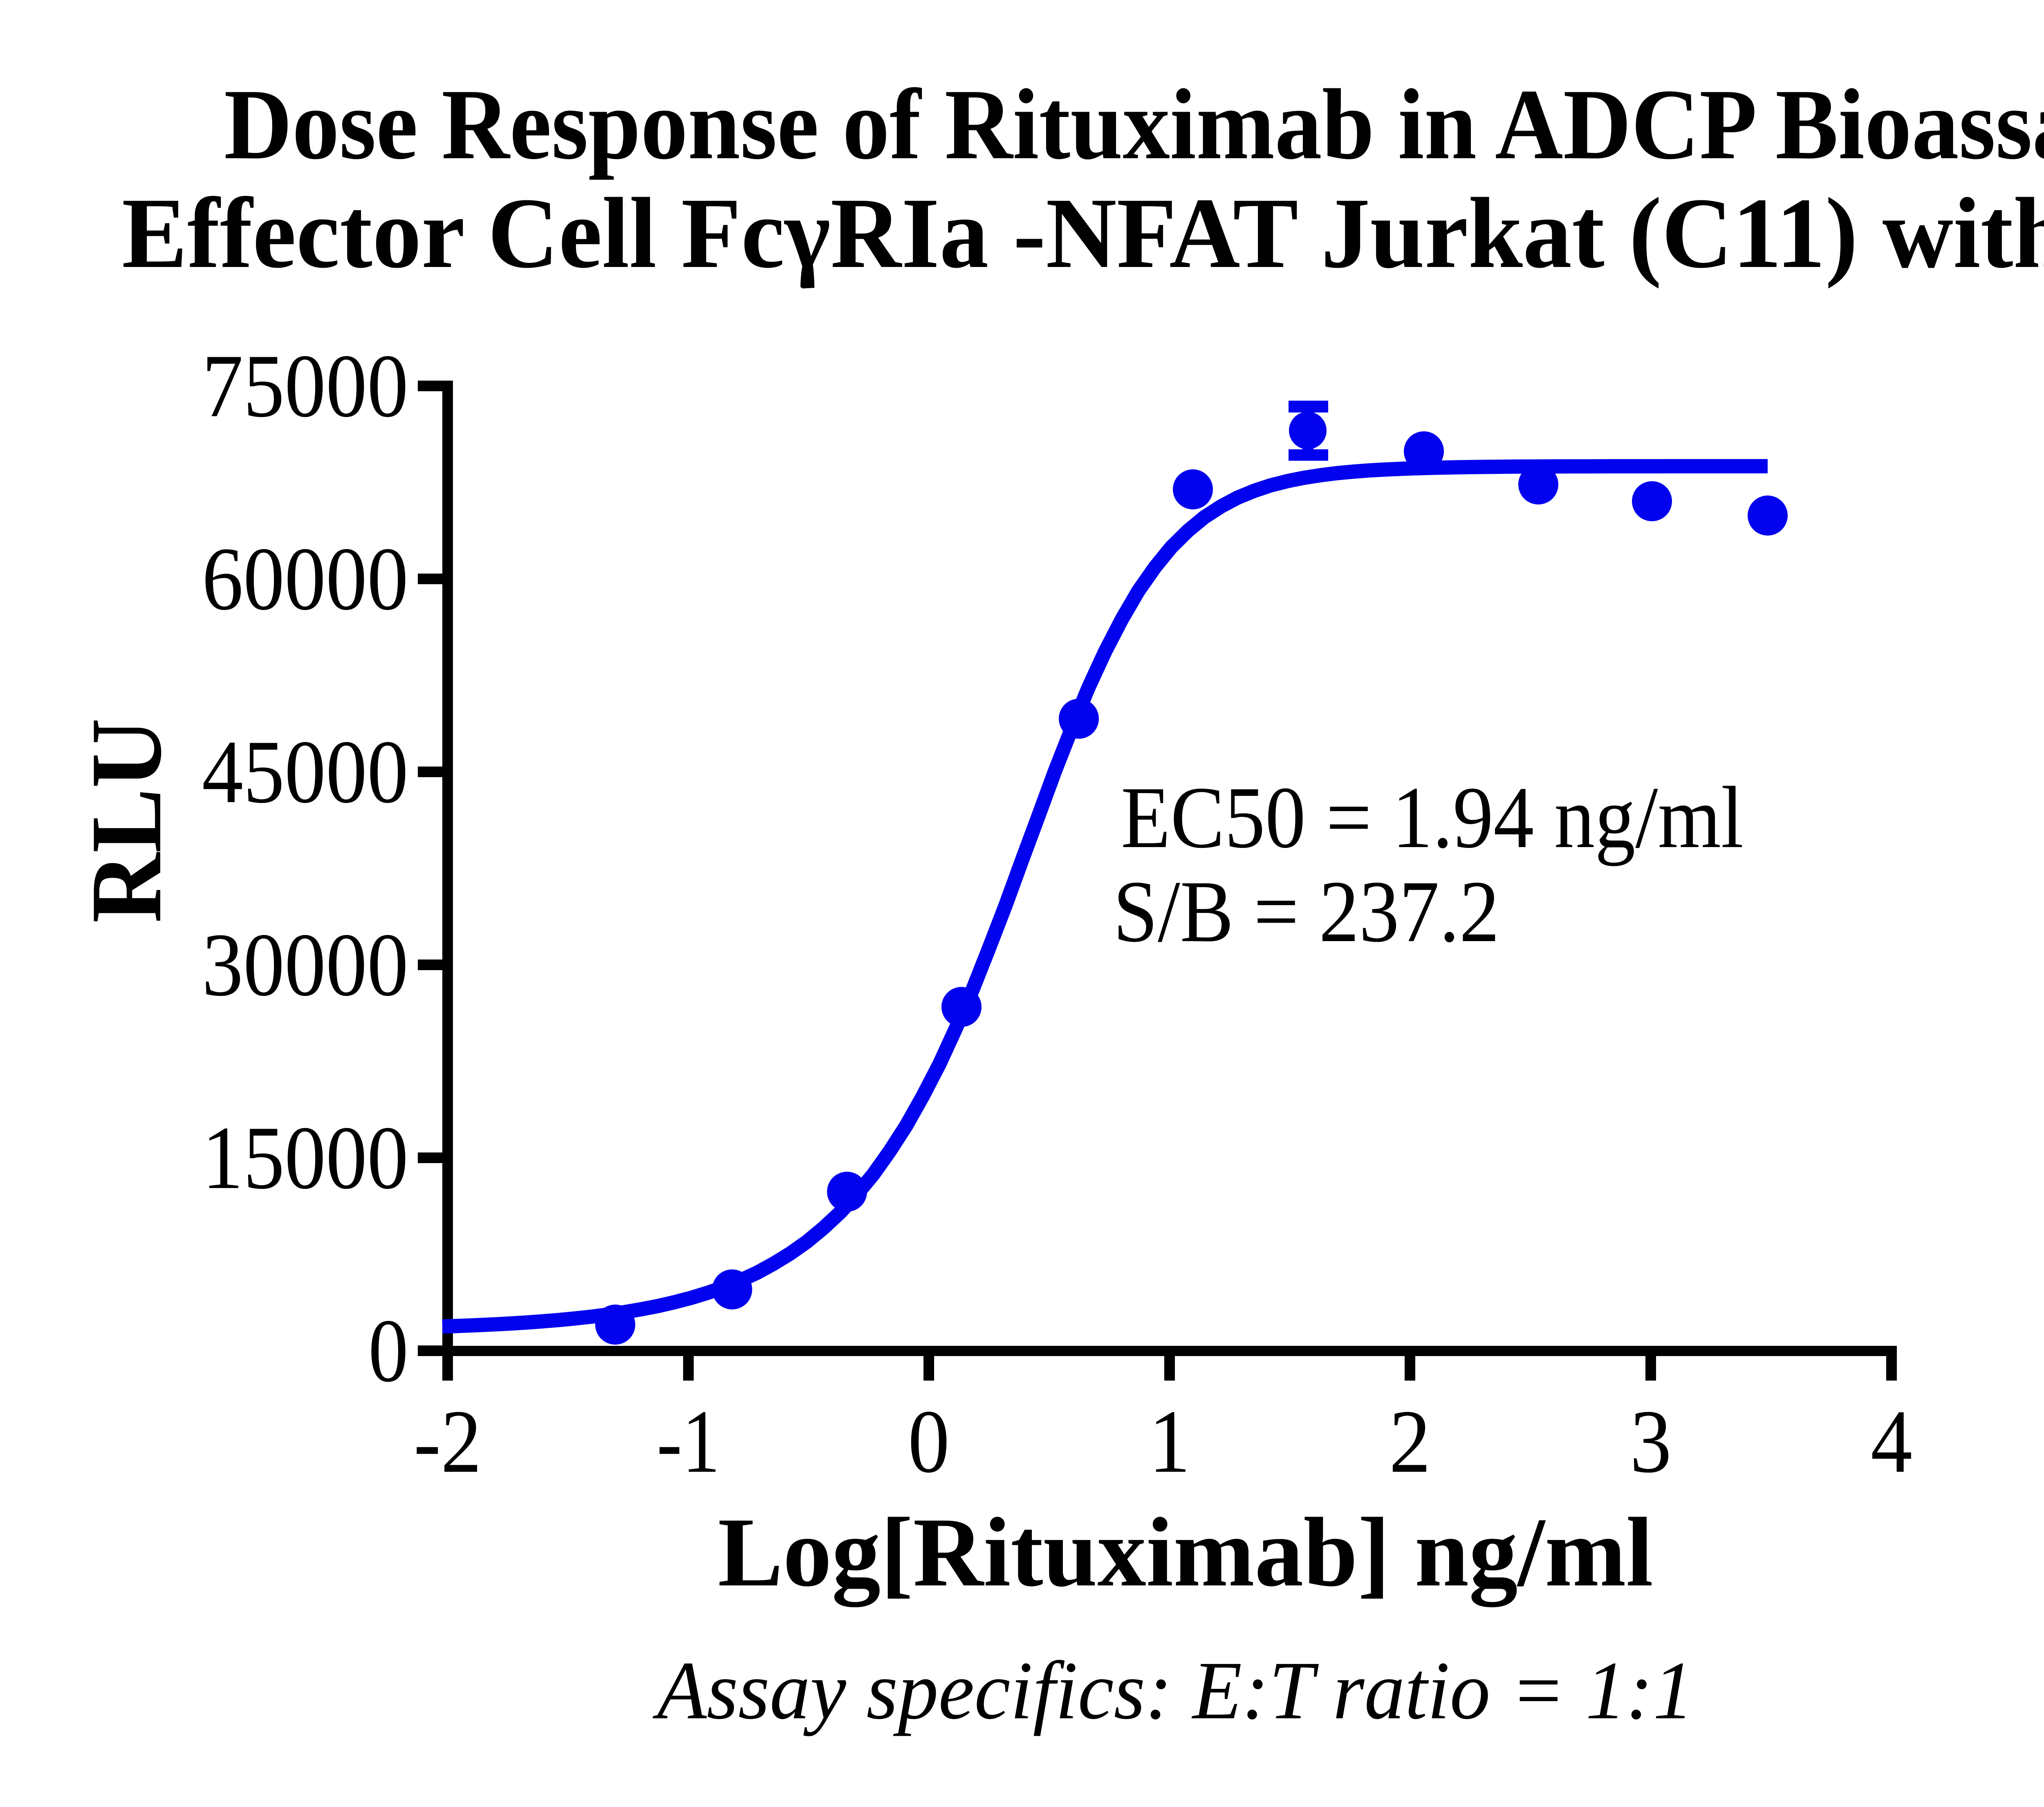 This screenshot has width=2044, height=1807. What do you see at coordinates (1651, 1441) in the screenshot?
I see `svg-text: 3` at bounding box center [1651, 1441].